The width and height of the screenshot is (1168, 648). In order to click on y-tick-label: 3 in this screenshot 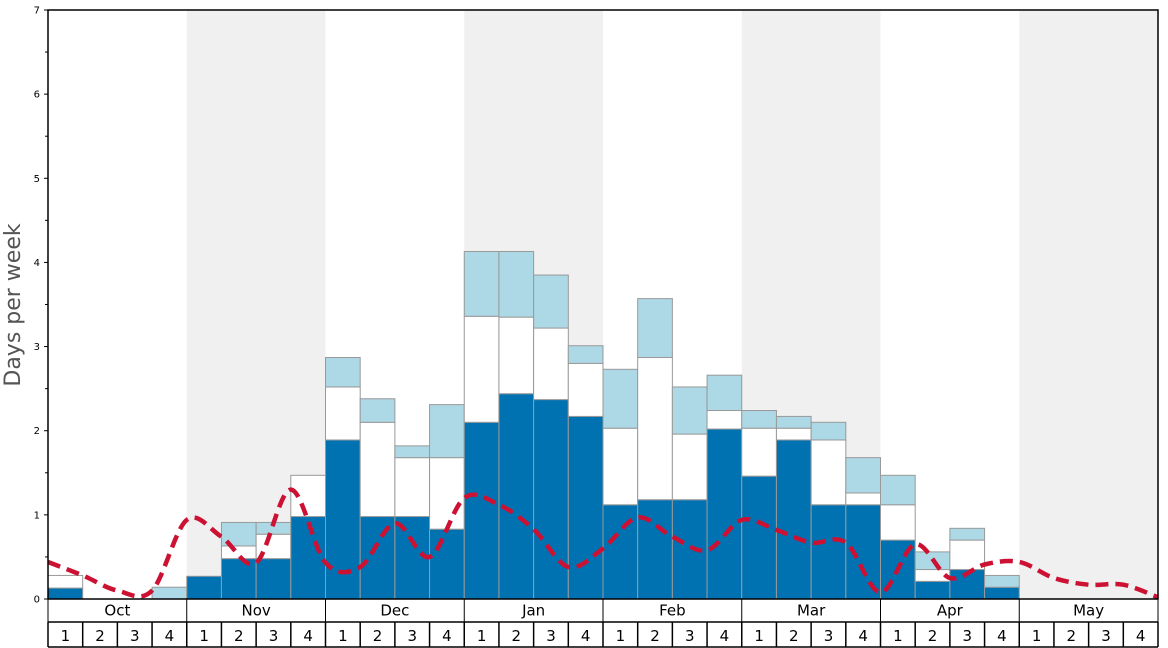, I will do `click(37, 347)`.